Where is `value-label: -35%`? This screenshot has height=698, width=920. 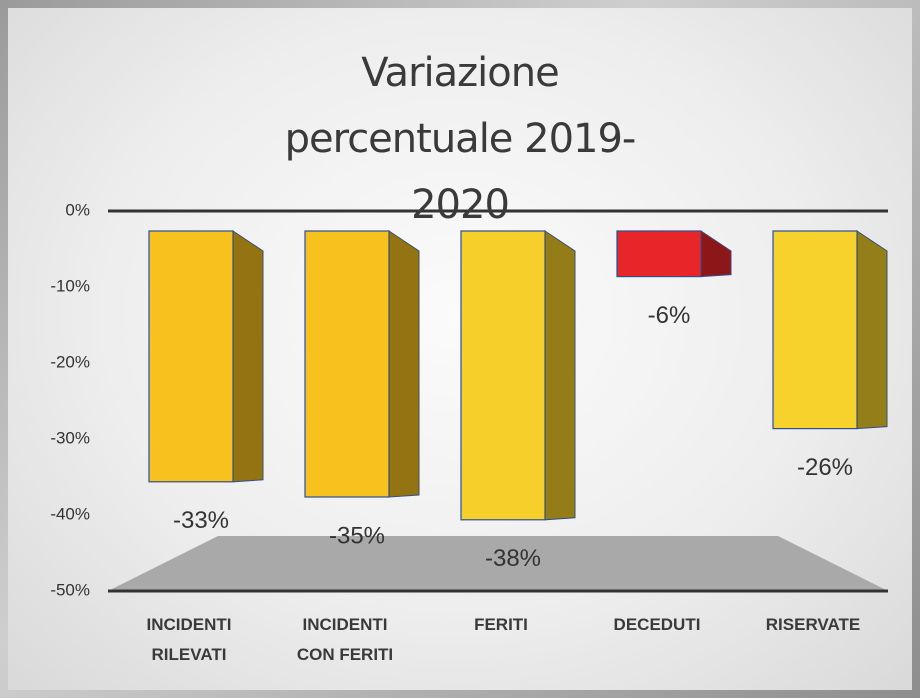
value-label: -35% is located at coordinates (357, 535).